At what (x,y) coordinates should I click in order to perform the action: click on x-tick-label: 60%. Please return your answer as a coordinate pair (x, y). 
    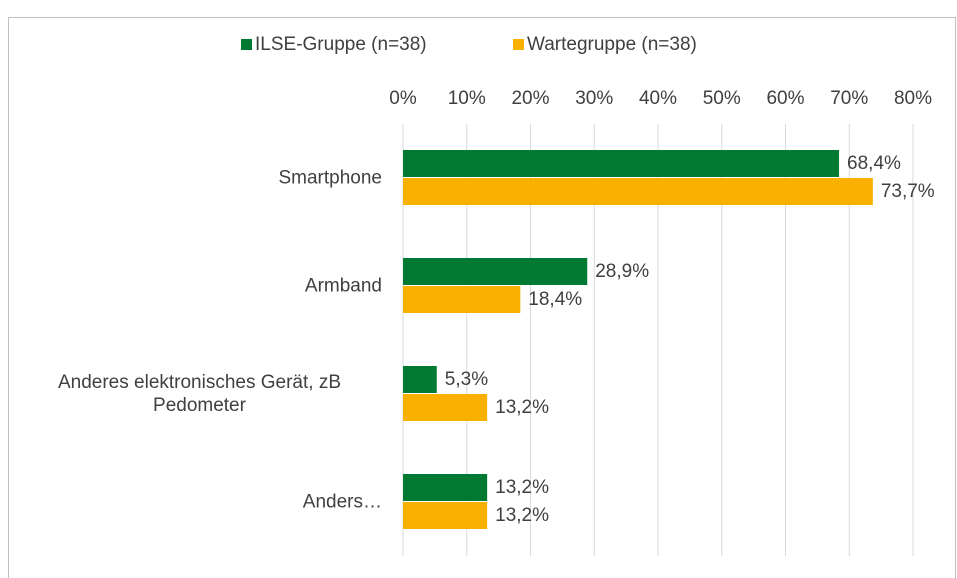
    Looking at the image, I should click on (785, 98).